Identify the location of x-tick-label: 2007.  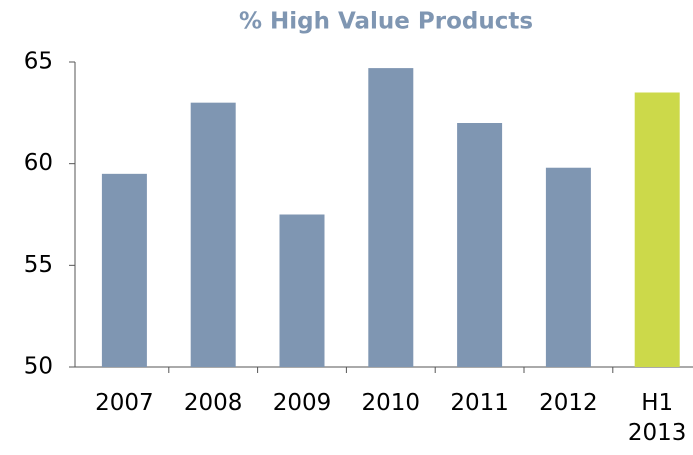
(124, 403).